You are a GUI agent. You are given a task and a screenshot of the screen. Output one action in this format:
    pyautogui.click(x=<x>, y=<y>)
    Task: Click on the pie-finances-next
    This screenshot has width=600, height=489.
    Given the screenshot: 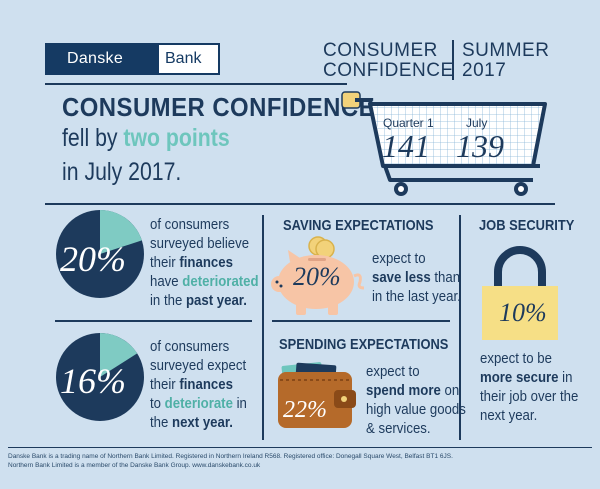 What is the action you would take?
    pyautogui.click(x=100, y=377)
    